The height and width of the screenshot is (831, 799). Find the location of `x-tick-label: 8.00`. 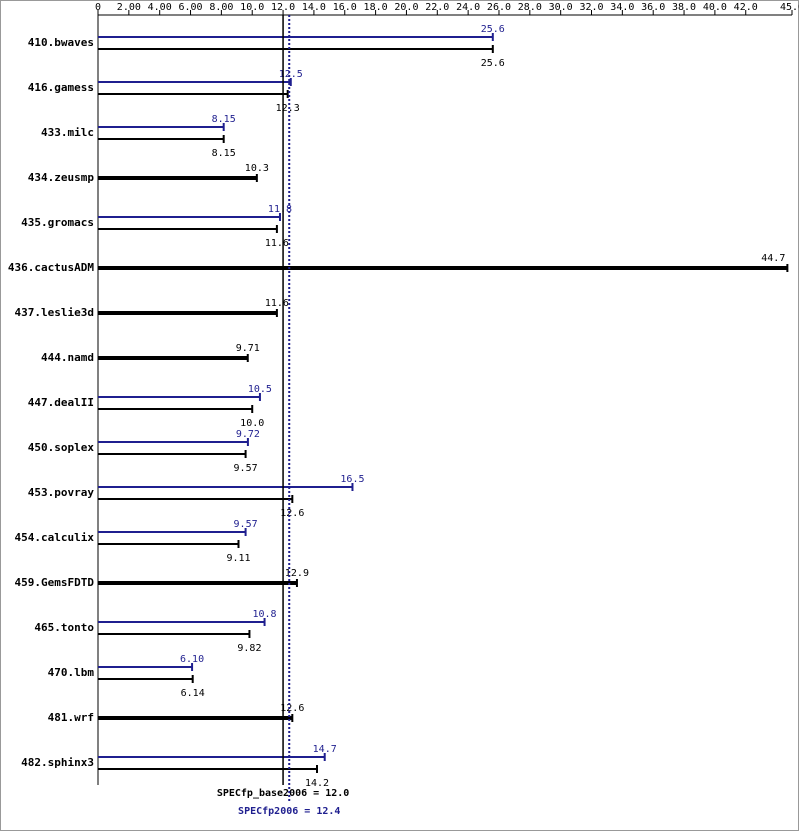

x-tick-label: 8.00 is located at coordinates (221, 7).